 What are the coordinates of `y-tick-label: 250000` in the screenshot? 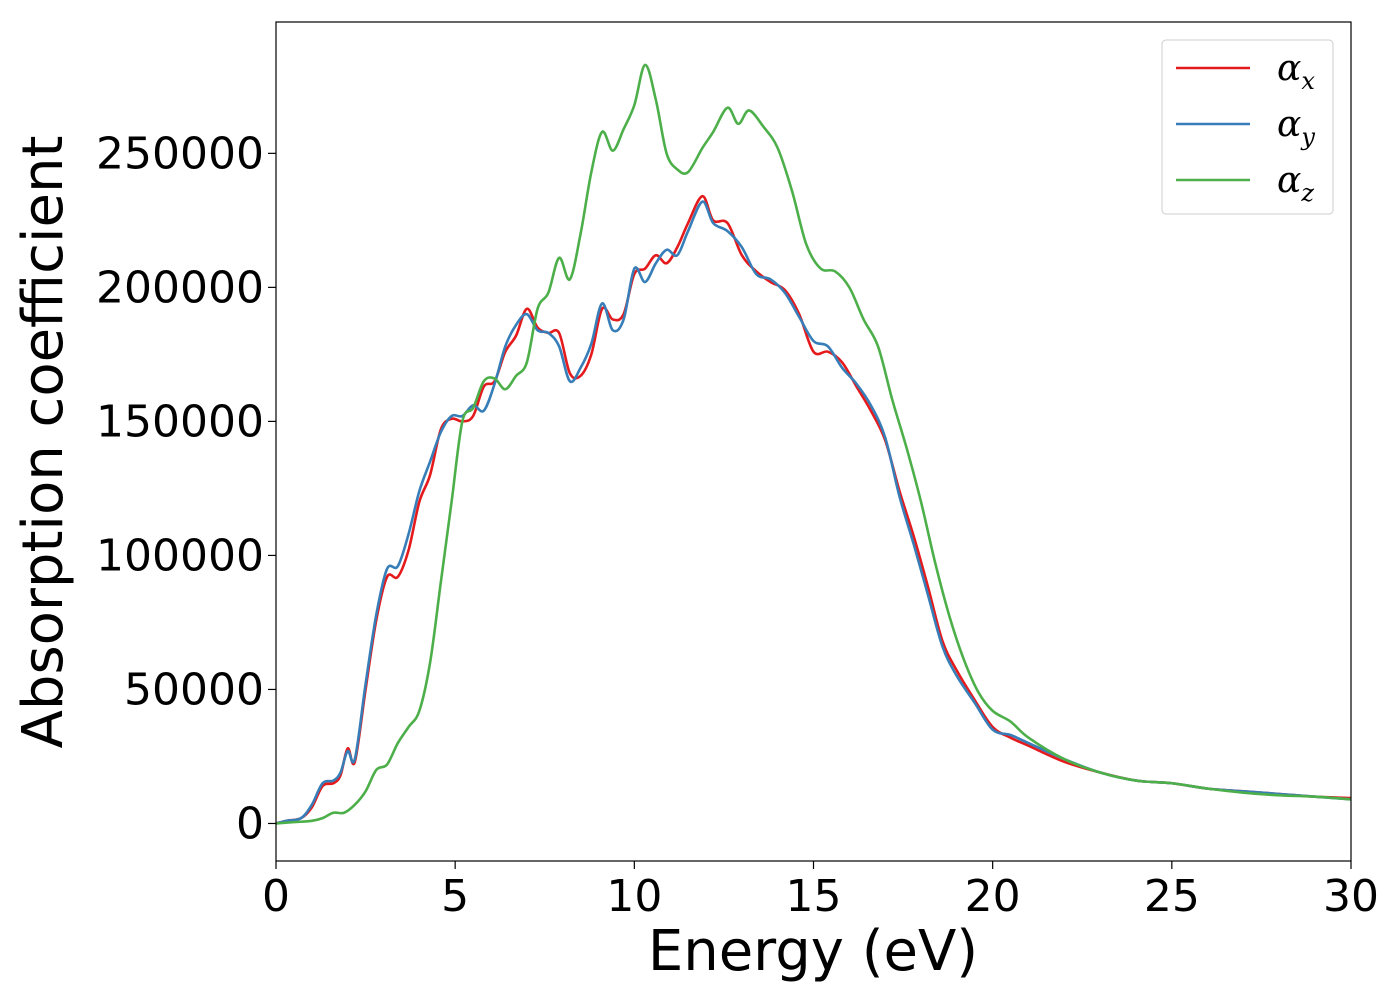 It's located at (180, 153).